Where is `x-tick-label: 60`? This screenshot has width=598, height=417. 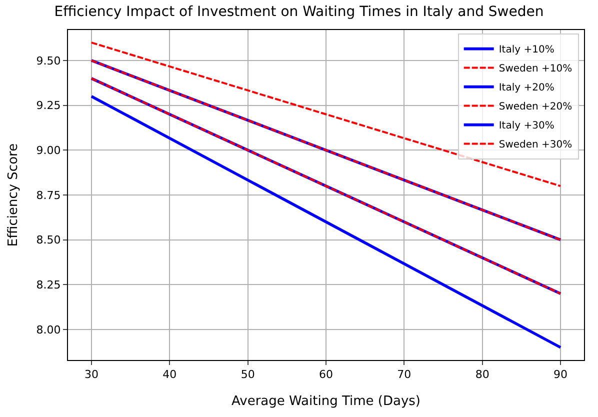
x-tick-label: 60 is located at coordinates (326, 375).